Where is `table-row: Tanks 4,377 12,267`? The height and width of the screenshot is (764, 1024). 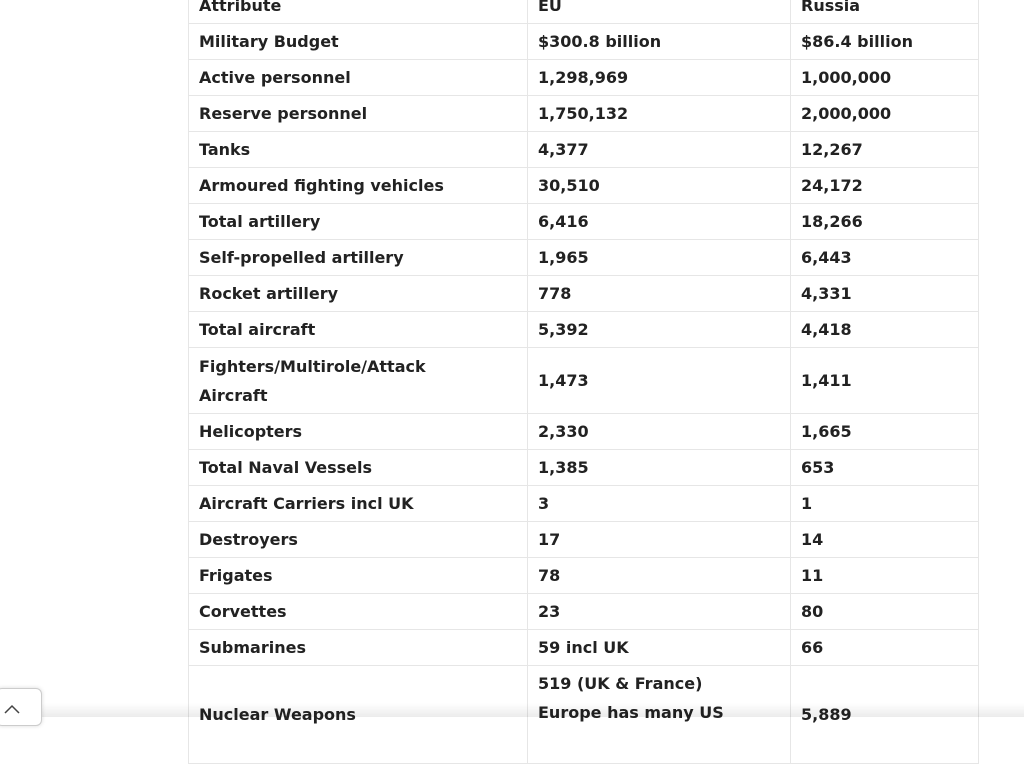 table-row: Tanks 4,377 12,267 is located at coordinates (583, 149).